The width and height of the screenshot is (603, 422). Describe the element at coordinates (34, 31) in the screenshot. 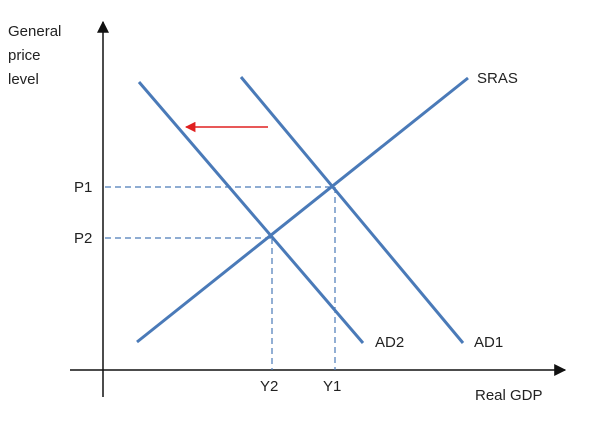

I see `y-axis-label-line-1: General` at that location.